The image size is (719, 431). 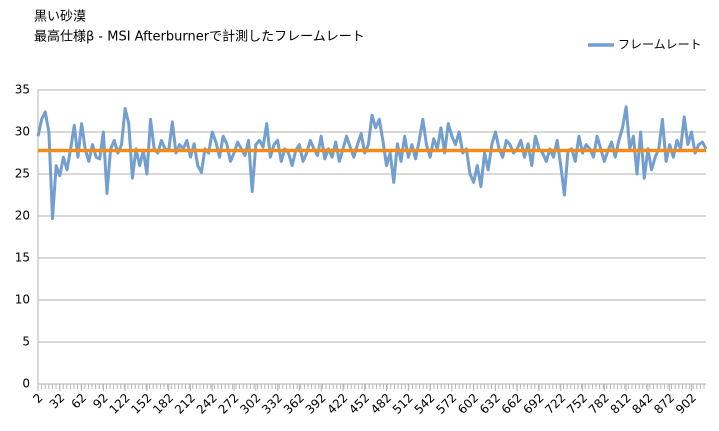 What do you see at coordinates (199, 37) in the screenshot?
I see `chart-subtitle: 最高仕様β - MSI Afterburnerで計測したフレームレート` at bounding box center [199, 37].